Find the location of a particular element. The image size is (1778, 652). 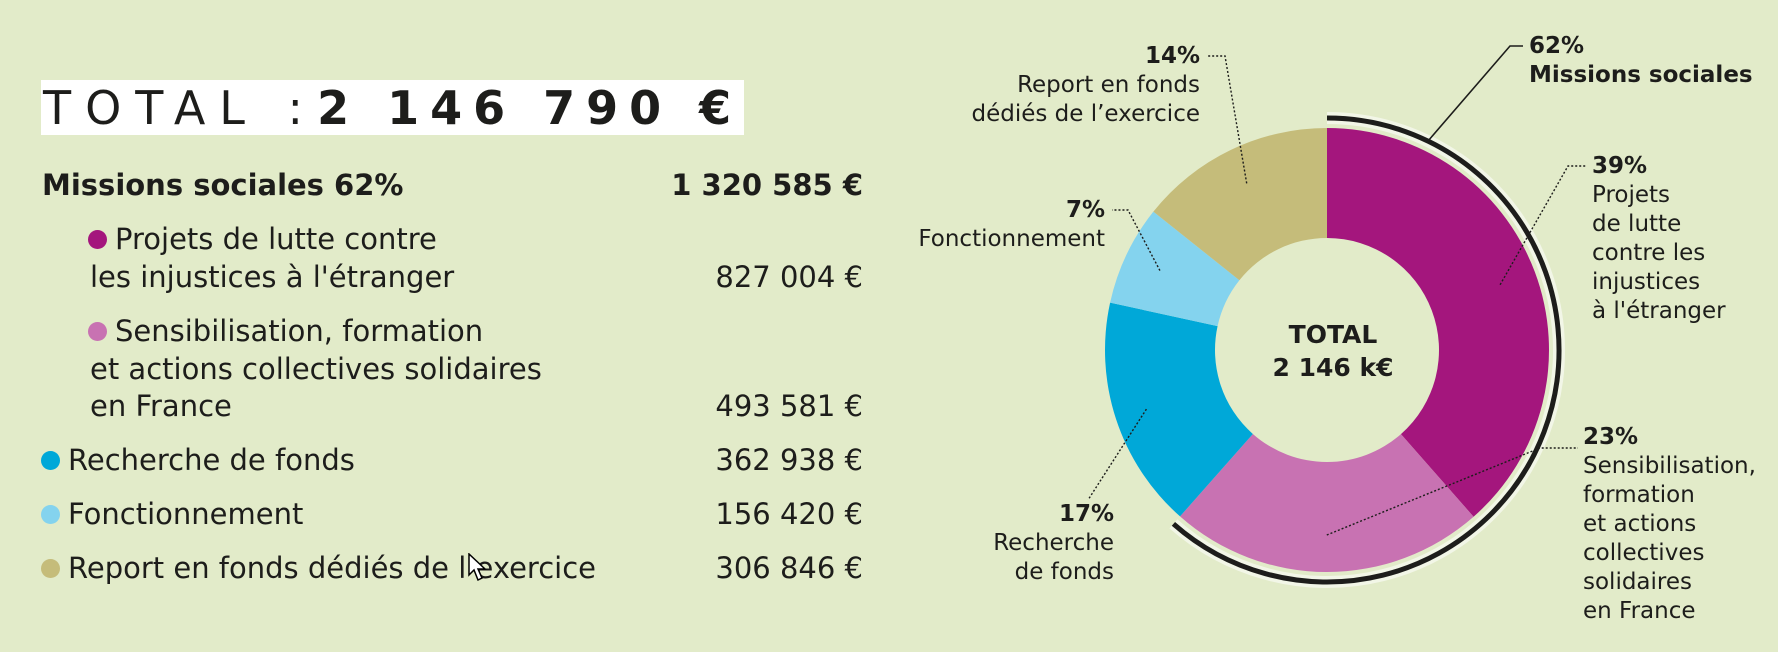

projets-callout-pct: 39% is located at coordinates (1620, 166).